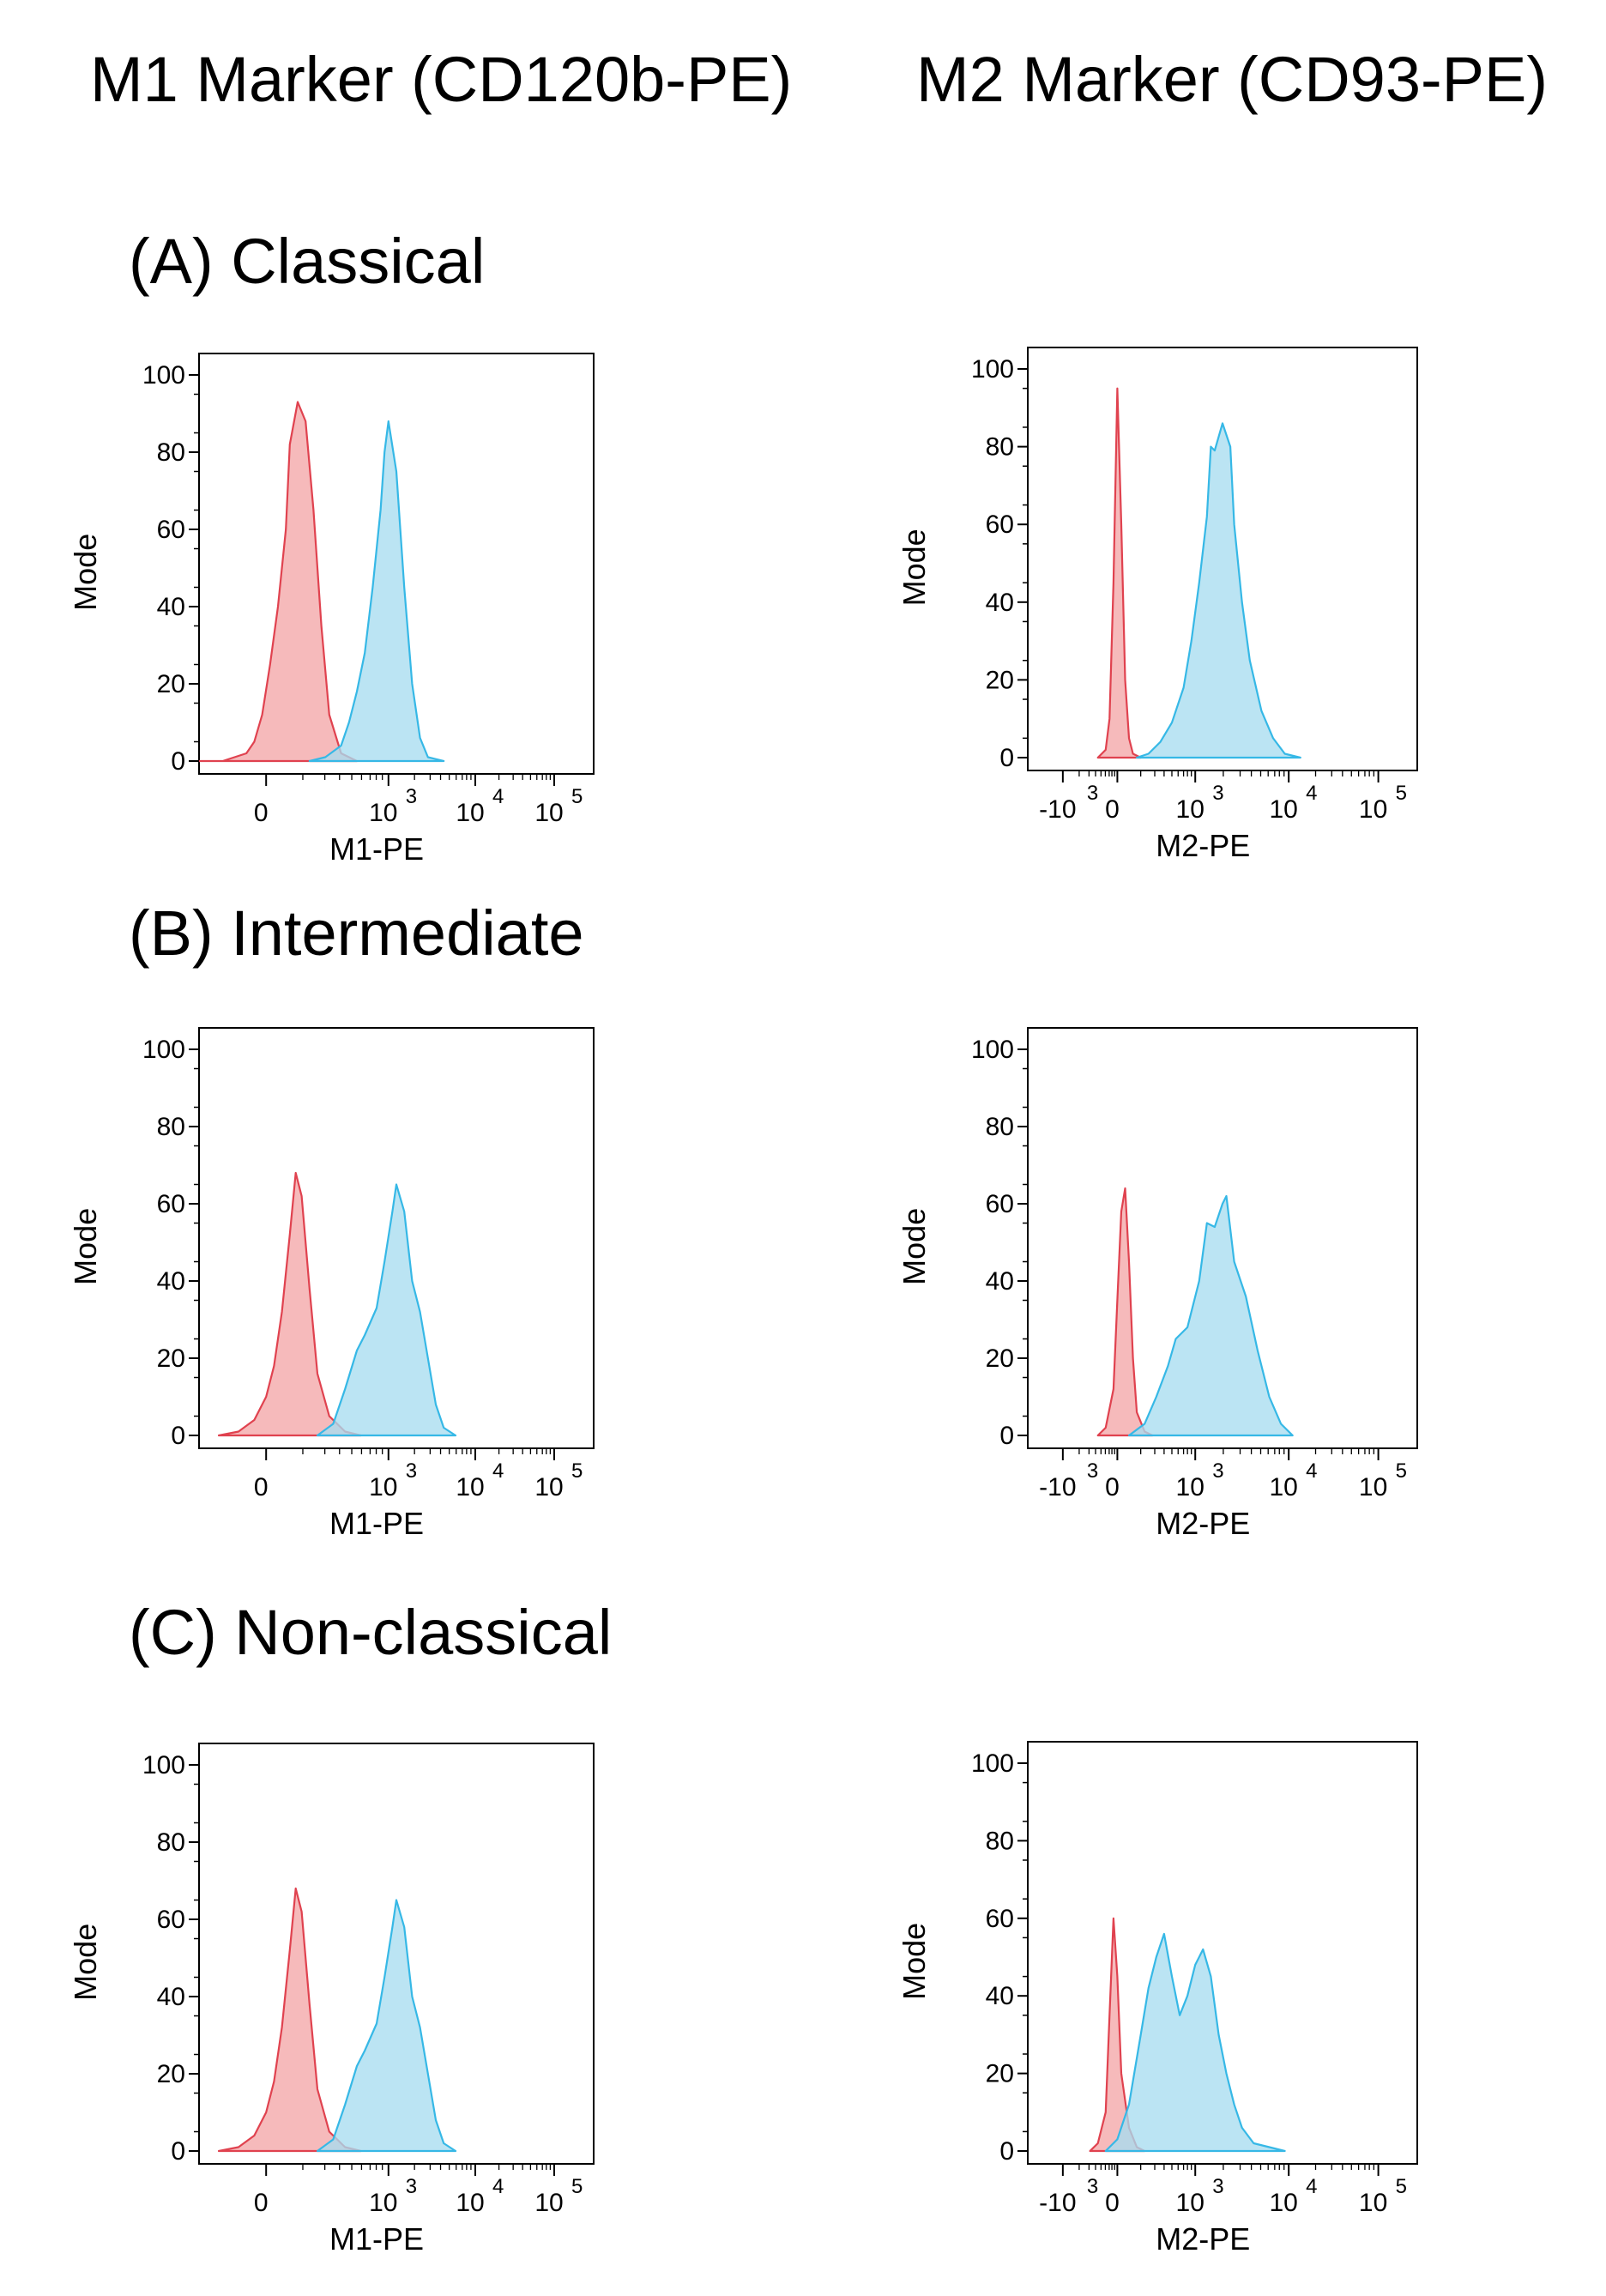 The height and width of the screenshot is (2296, 1606). What do you see at coordinates (307, 261) in the screenshot?
I see `row-title-classical: (A) Classical` at bounding box center [307, 261].